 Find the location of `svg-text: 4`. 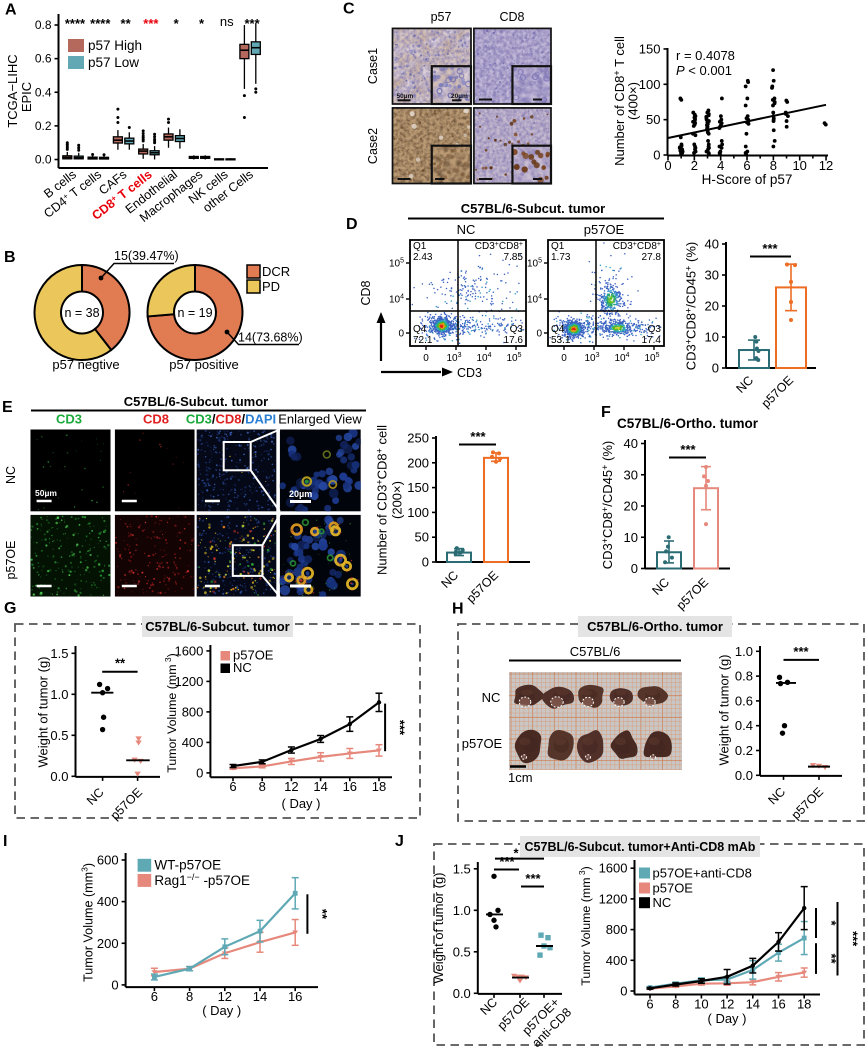

svg-text: 4 is located at coordinates (720, 165).